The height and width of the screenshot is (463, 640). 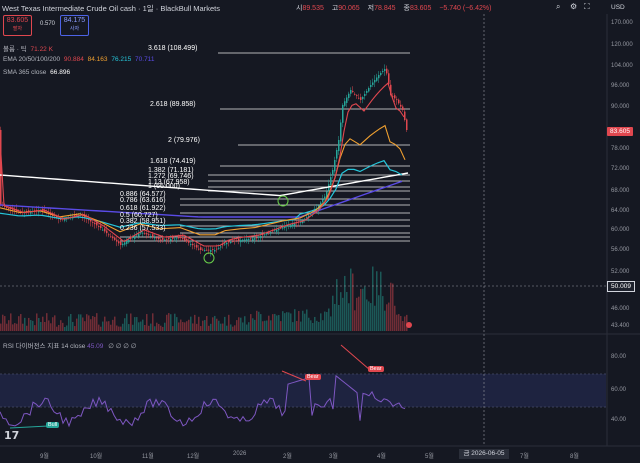 What do you see at coordinates (17, 25) in the screenshot?
I see `sell-button: 83.605 팔자` at bounding box center [17, 25].